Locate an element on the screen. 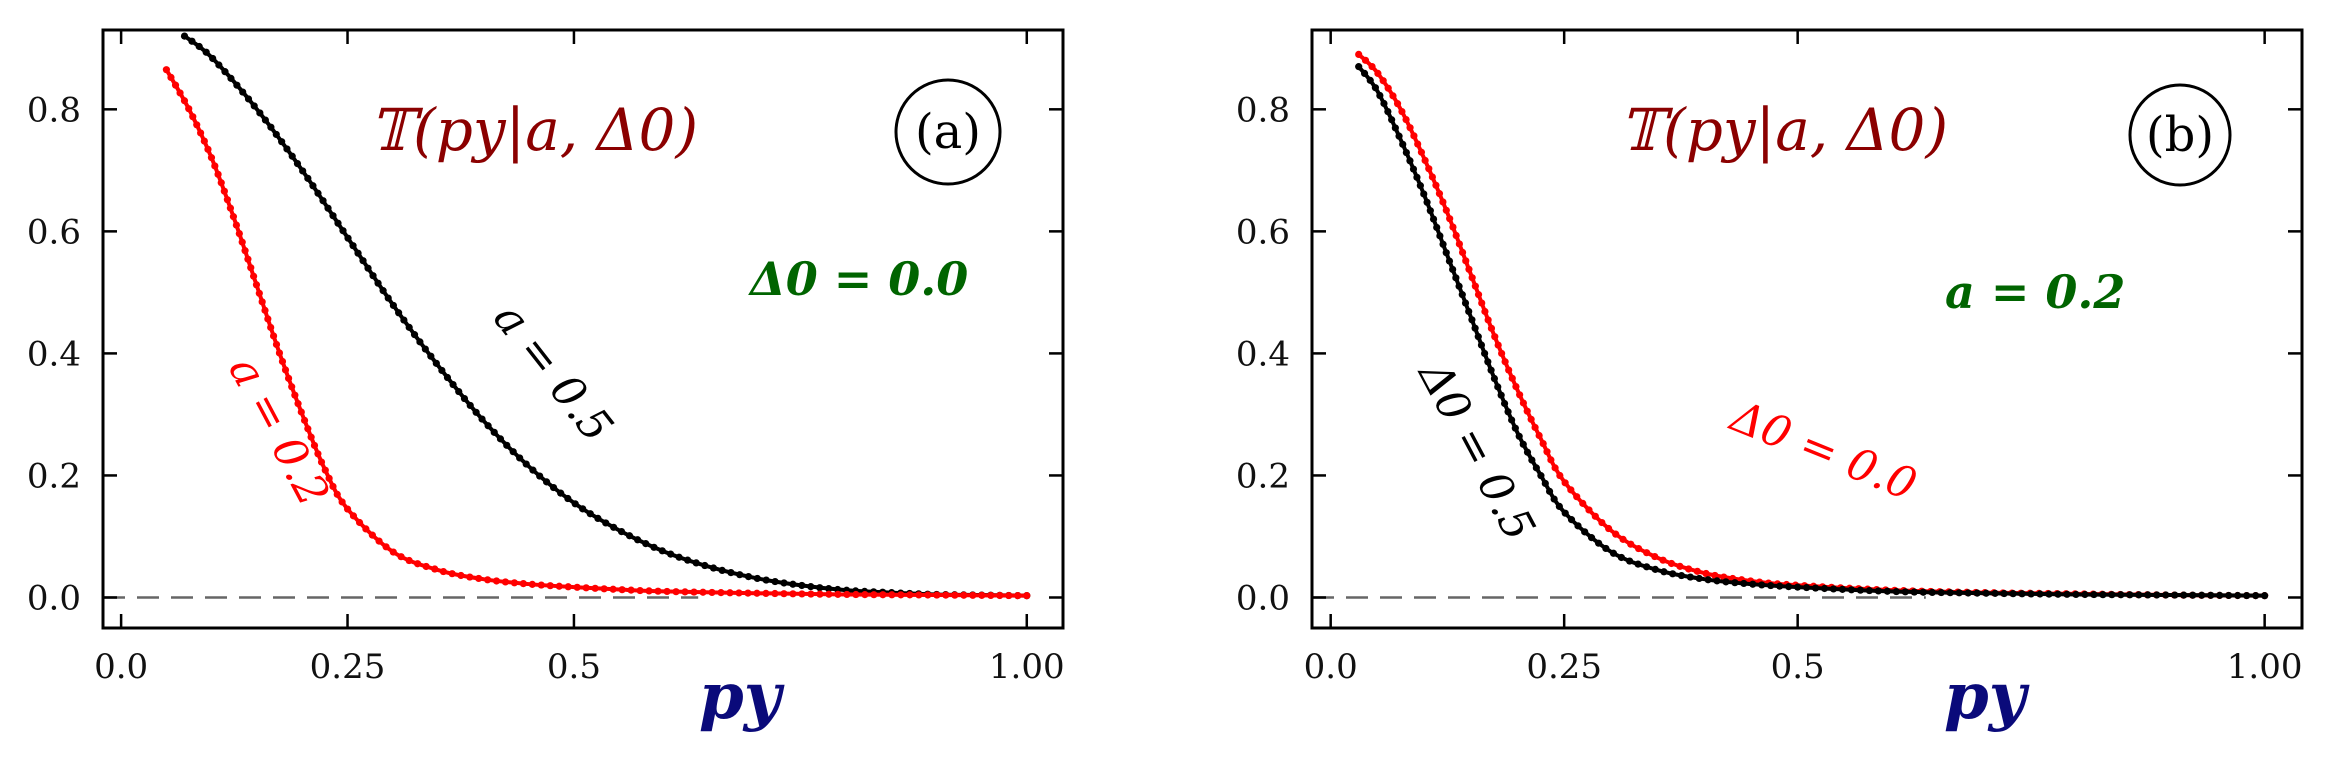 The width and height of the screenshot is (2348, 763). panel-a-tag-label: (a) is located at coordinates (948, 132).